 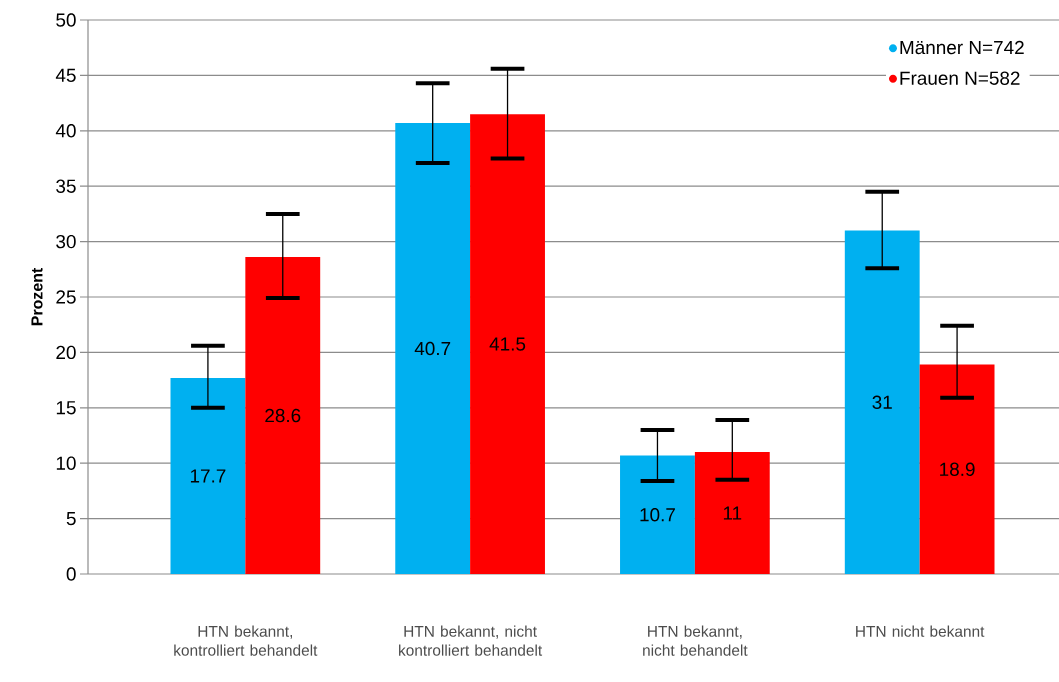 I want to click on y-tick-label: 45, so click(x=65, y=75).